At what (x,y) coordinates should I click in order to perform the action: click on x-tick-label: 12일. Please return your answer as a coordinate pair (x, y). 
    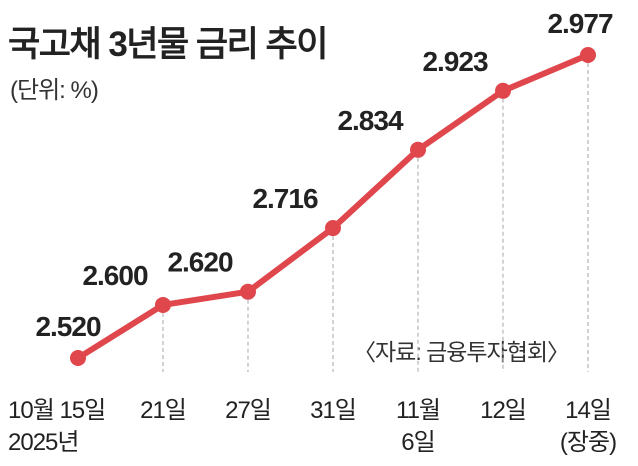
    Looking at the image, I should click on (503, 410).